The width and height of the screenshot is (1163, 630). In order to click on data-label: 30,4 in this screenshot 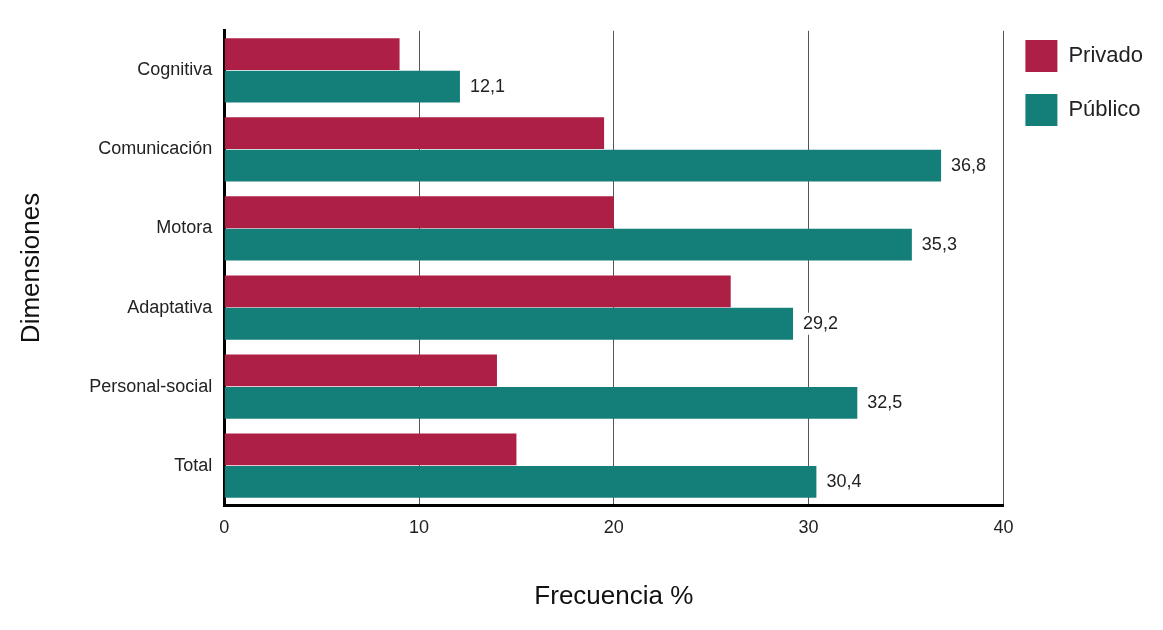, I will do `click(844, 480)`.